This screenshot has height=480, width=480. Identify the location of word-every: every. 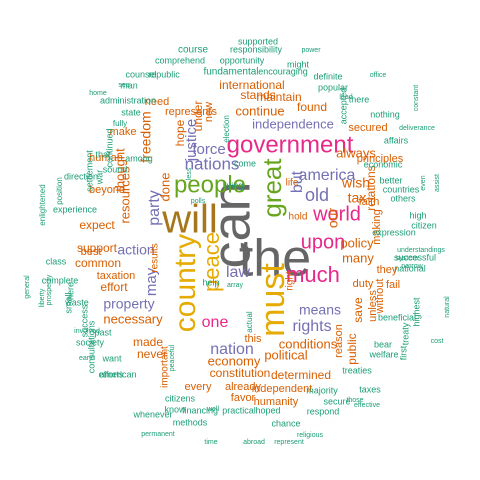
(198, 387).